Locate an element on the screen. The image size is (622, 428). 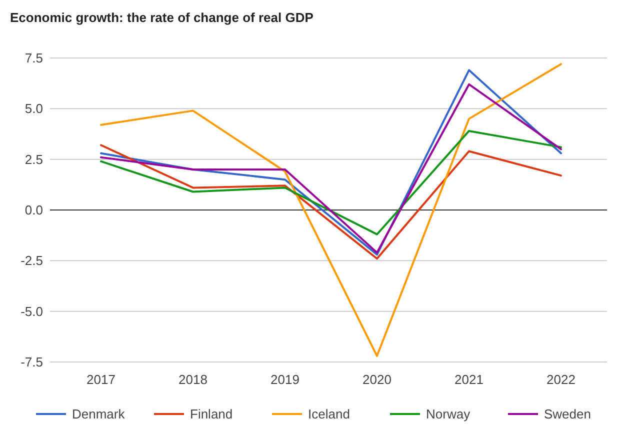
y-tick-label: 2.5 is located at coordinates (33, 159).